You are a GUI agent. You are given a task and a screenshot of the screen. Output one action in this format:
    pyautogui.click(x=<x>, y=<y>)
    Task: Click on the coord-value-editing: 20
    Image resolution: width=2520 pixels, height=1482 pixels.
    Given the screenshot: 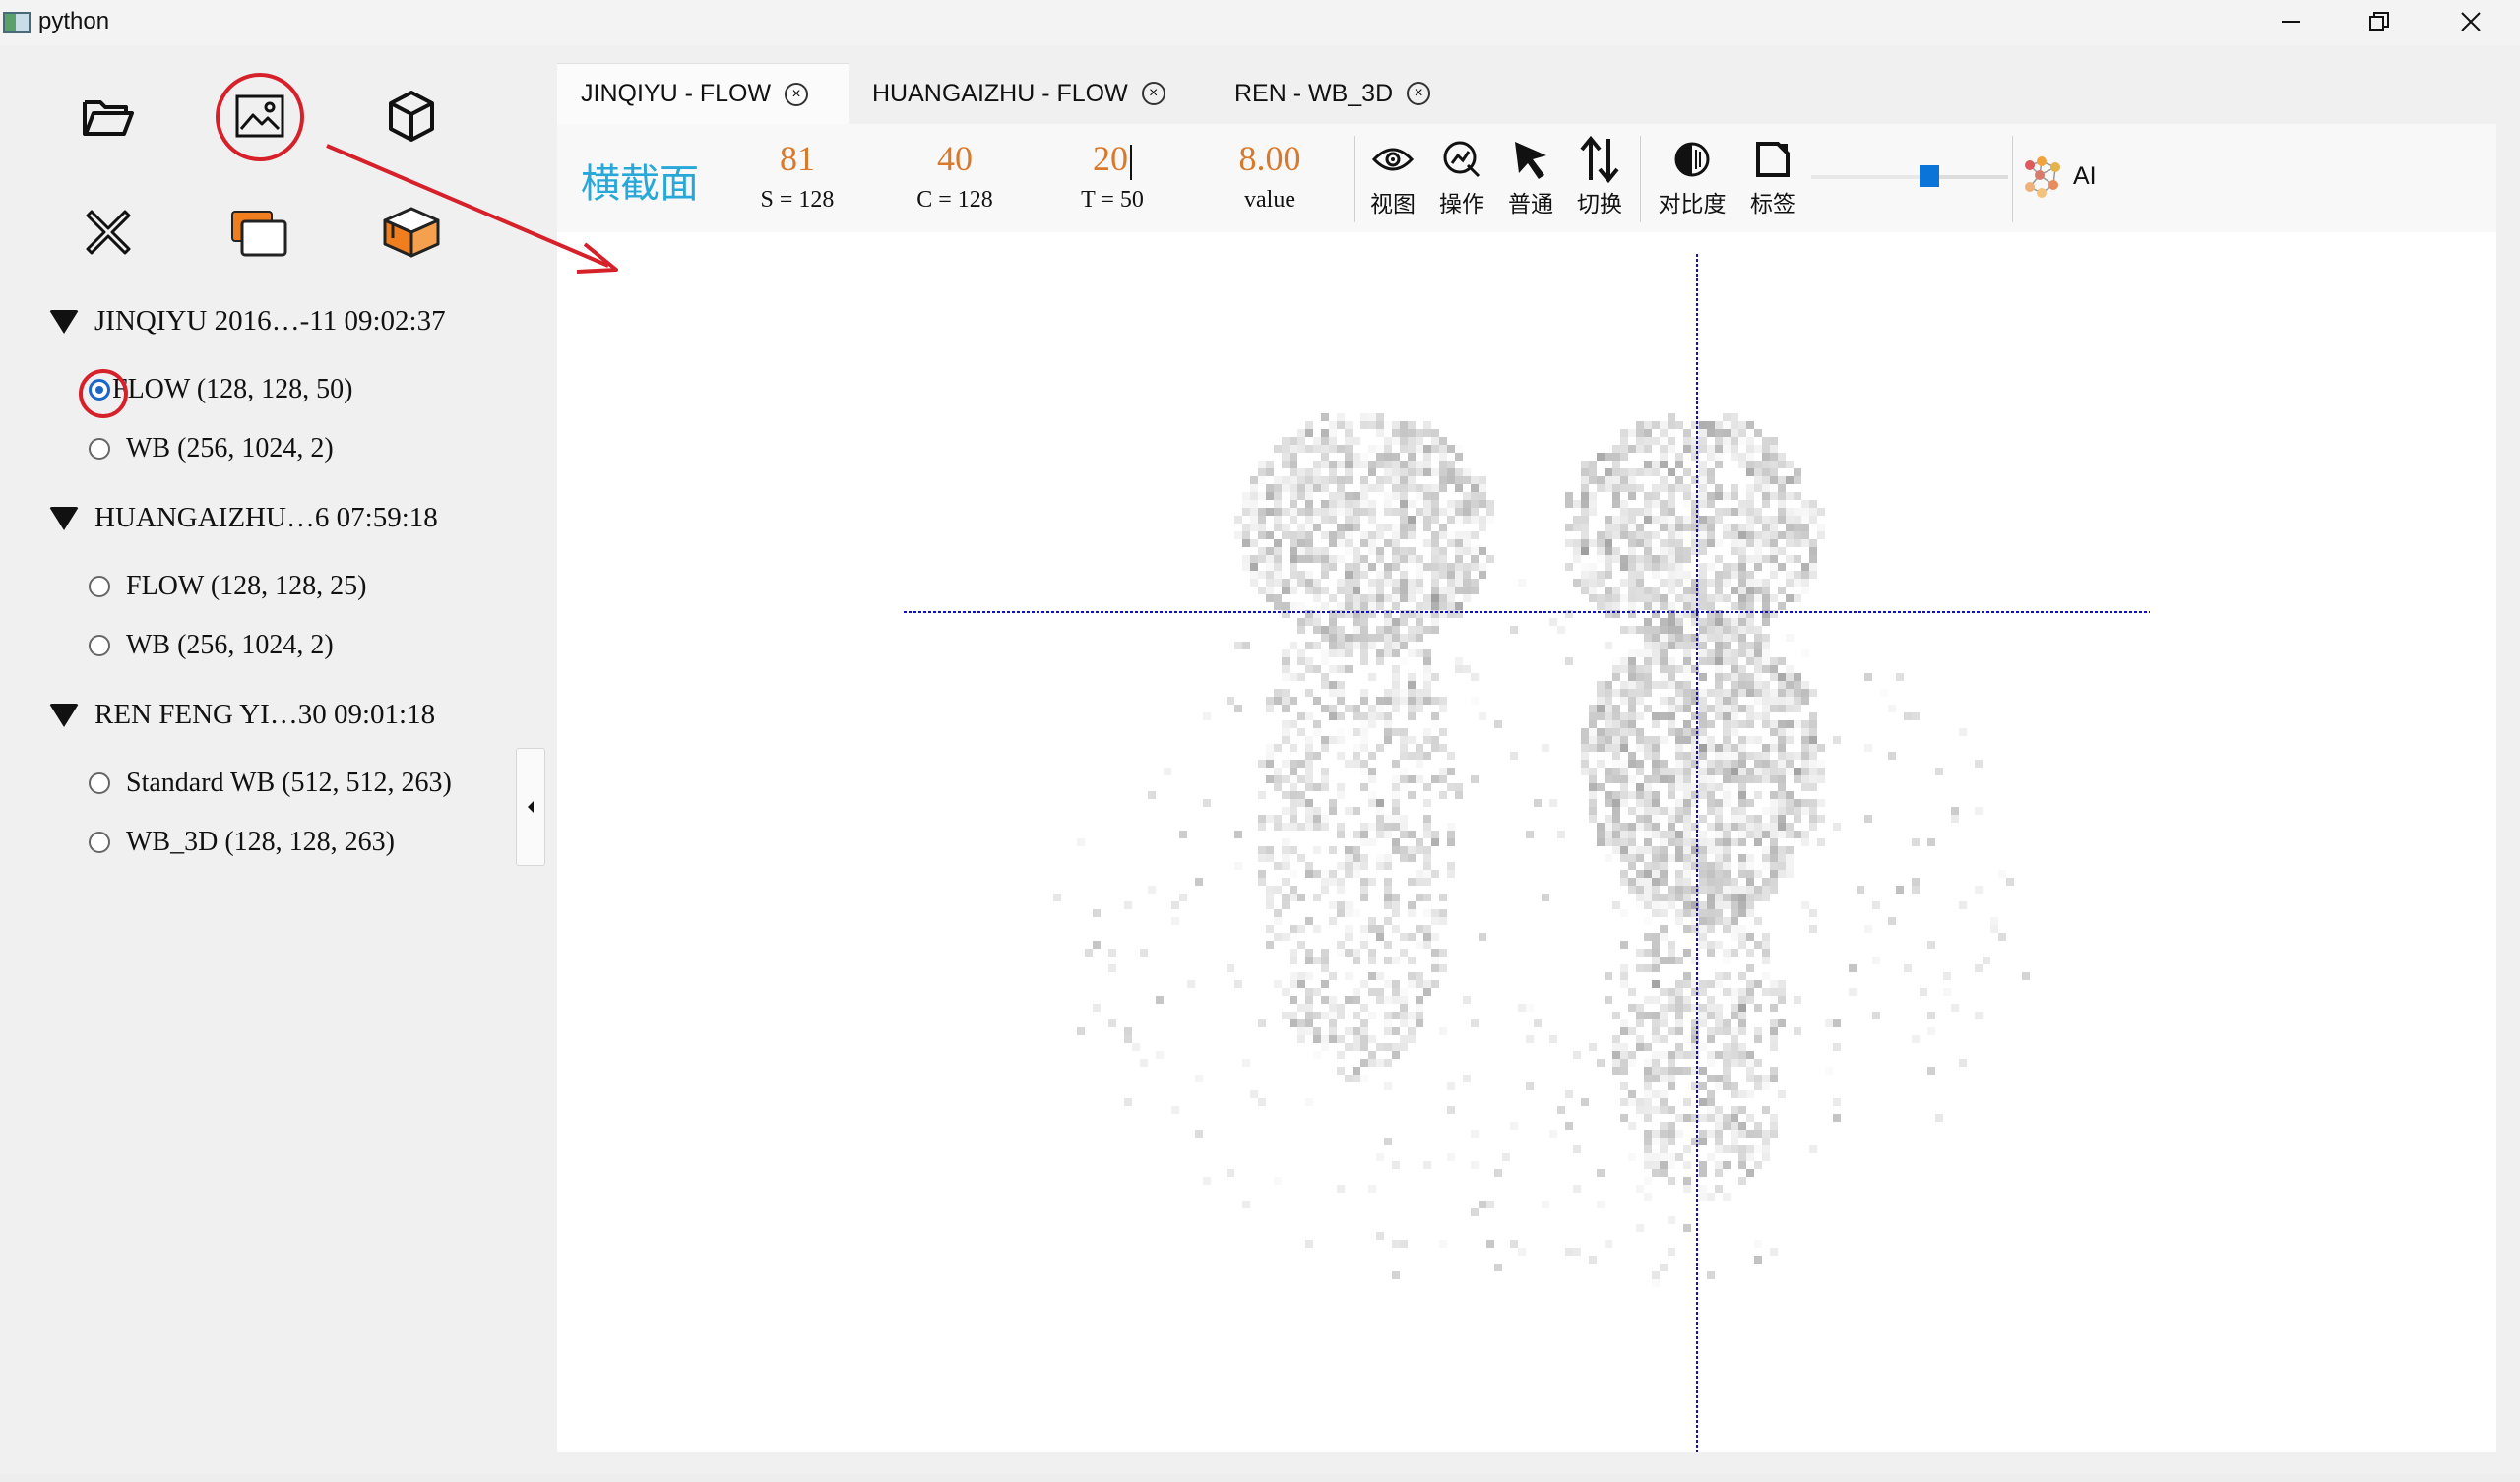 What is the action you would take?
    pyautogui.click(x=1112, y=159)
    